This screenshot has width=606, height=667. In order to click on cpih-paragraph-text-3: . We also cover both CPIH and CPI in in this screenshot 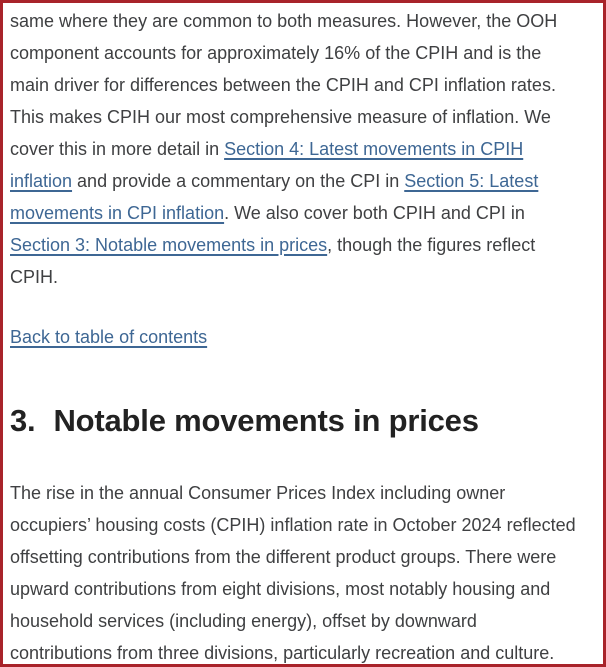, I will do `click(374, 213)`.